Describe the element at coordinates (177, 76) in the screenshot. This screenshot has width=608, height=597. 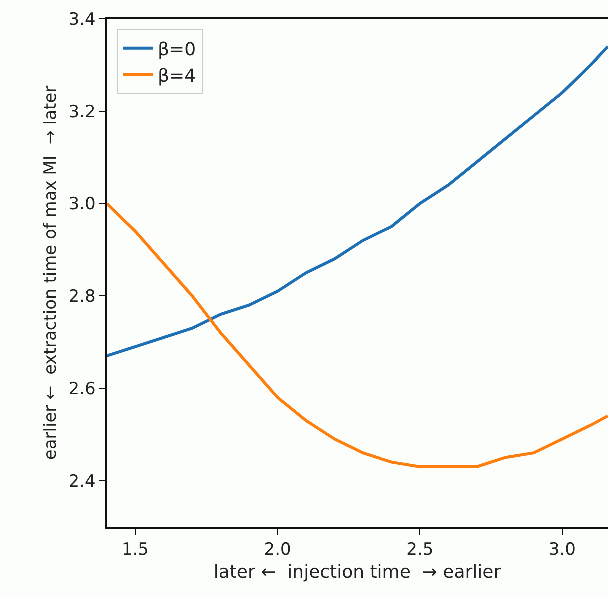
I see `legend-label: β=4` at that location.